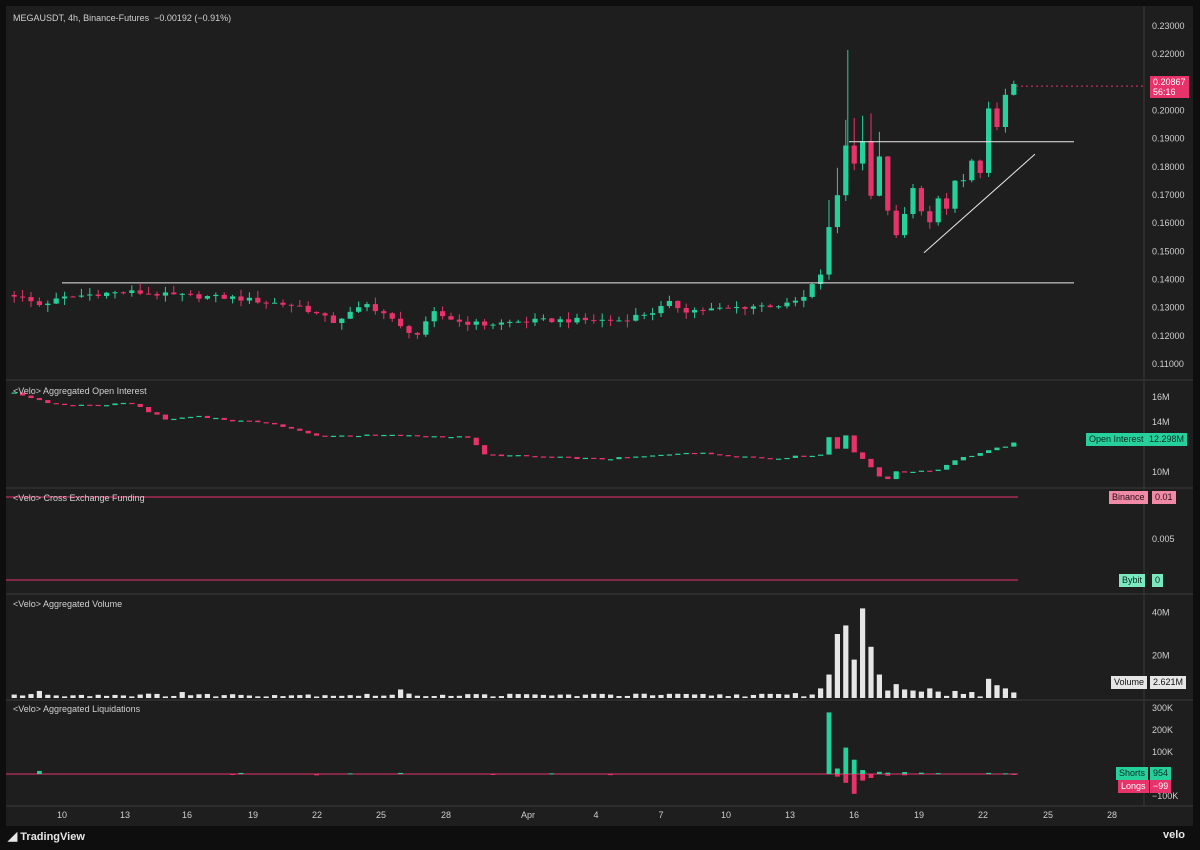 The height and width of the screenshot is (850, 1200). Describe the element at coordinates (1161, 472) in the screenshot. I see `oi-axis-tick: 10M` at that location.